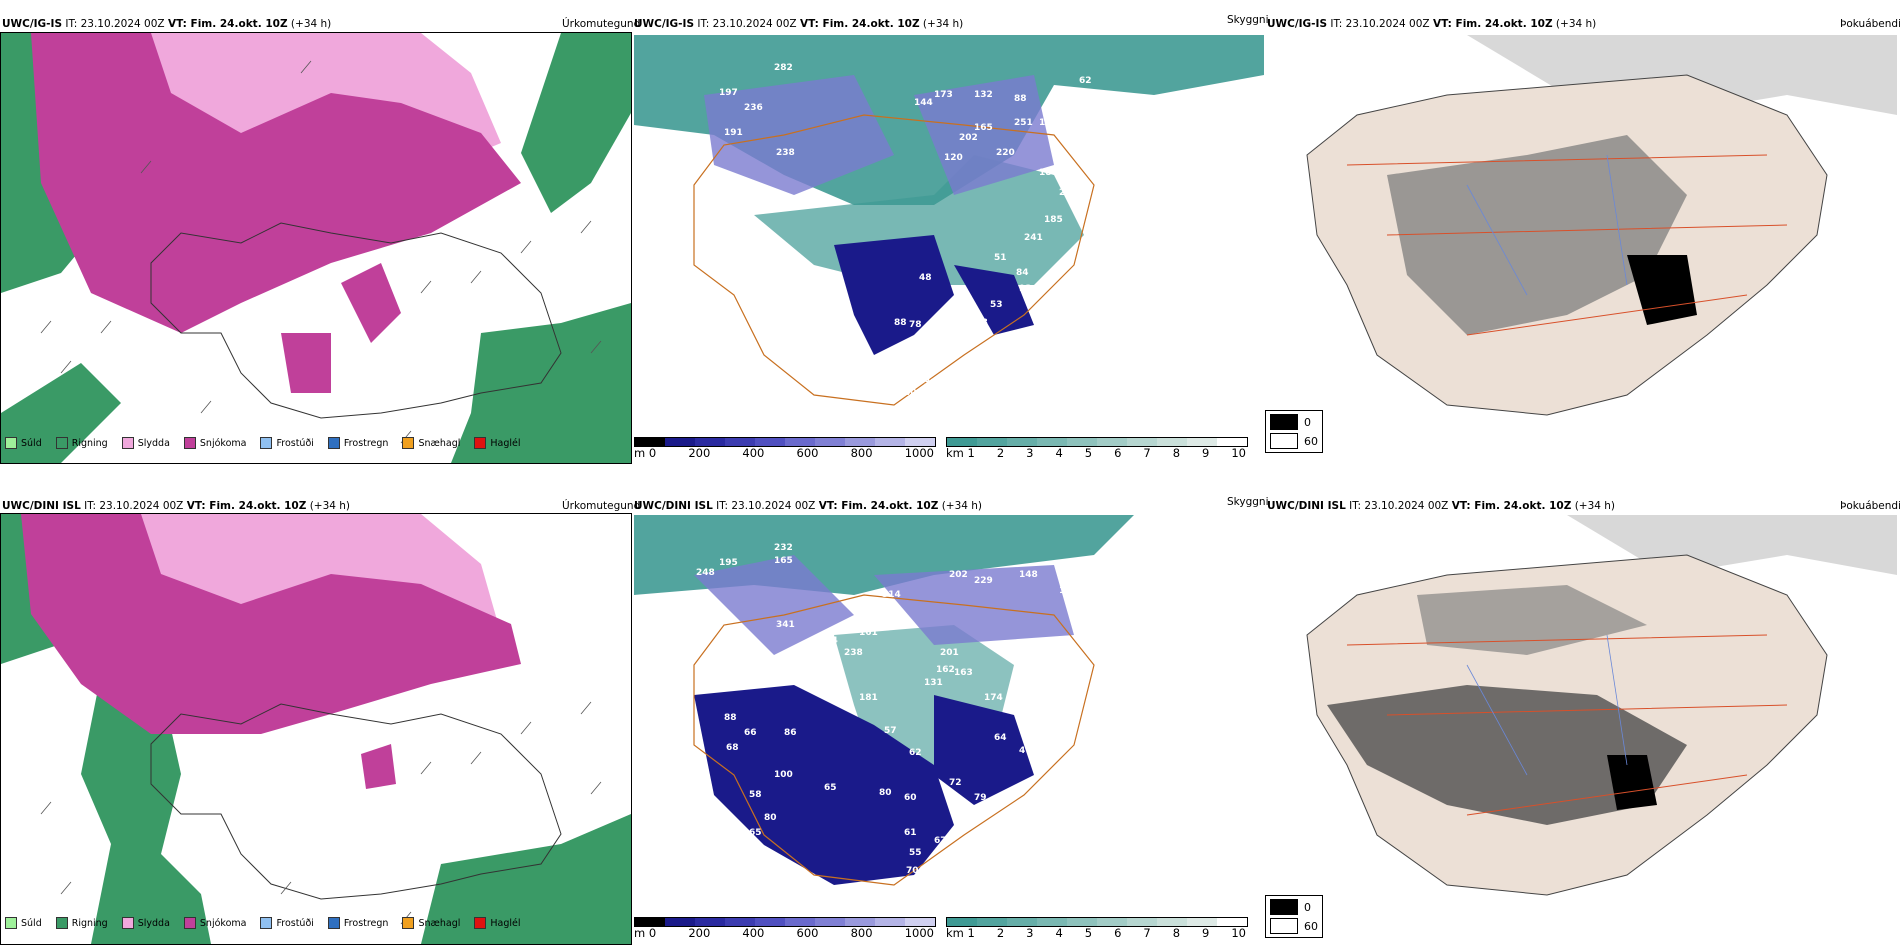 The height and width of the screenshot is (950, 1900). I want to click on legend-item: Snæhagl, so click(431, 923).